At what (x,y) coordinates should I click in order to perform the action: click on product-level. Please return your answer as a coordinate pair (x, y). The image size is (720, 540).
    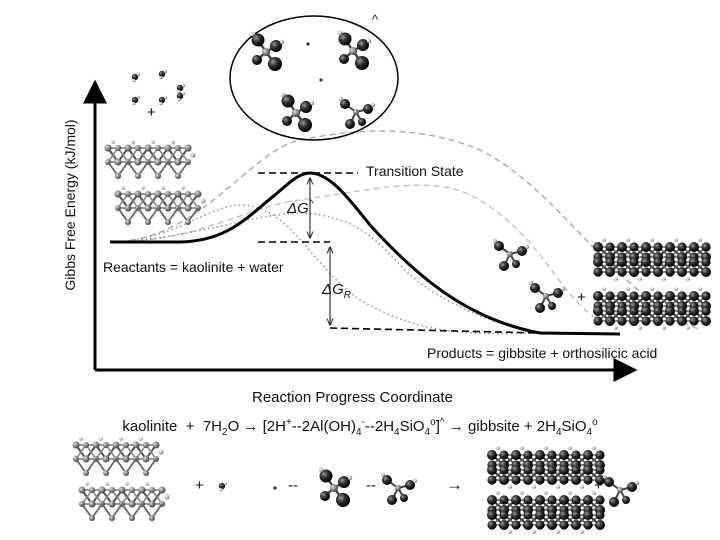
    Looking at the image, I should click on (435, 330).